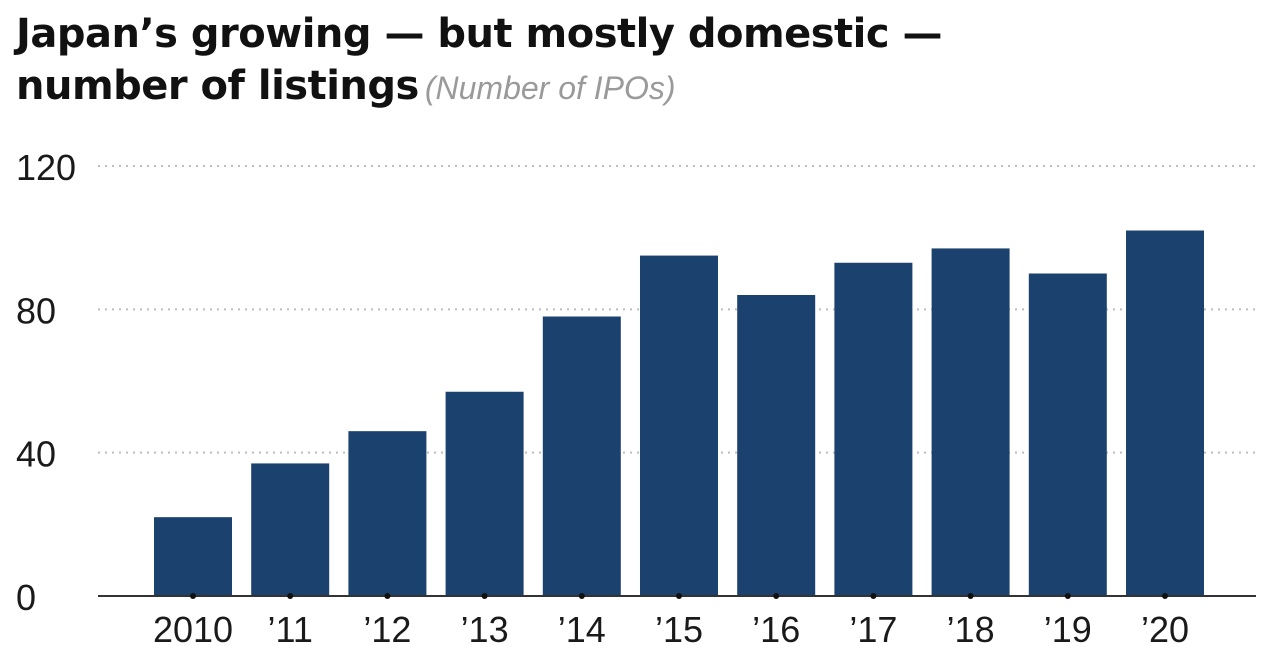 The width and height of the screenshot is (1280, 660). Describe the element at coordinates (582, 629) in the screenshot. I see `x-tick-label: ’14` at that location.